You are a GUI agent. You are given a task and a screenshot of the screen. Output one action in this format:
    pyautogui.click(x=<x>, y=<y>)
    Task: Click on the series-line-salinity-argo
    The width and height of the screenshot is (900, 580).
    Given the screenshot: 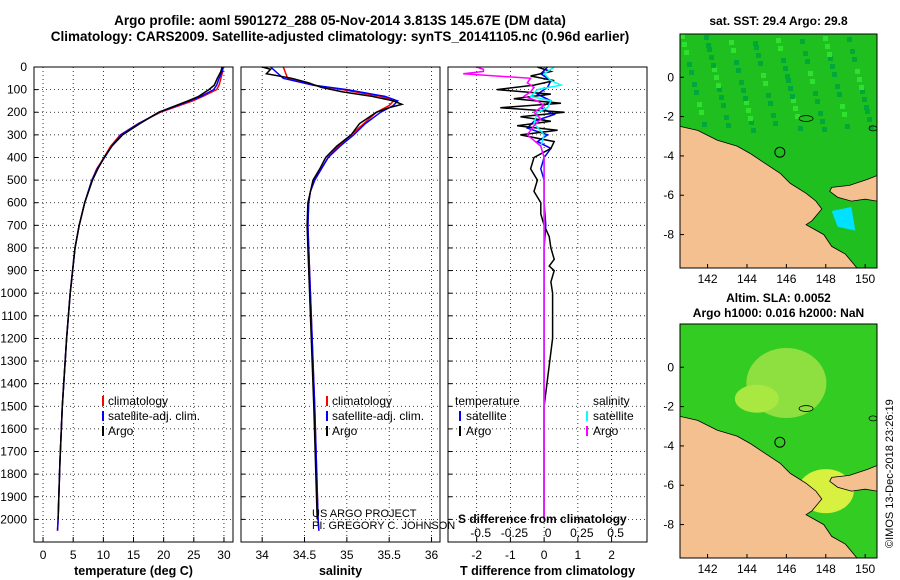 What is the action you would take?
    pyautogui.click(x=504, y=293)
    